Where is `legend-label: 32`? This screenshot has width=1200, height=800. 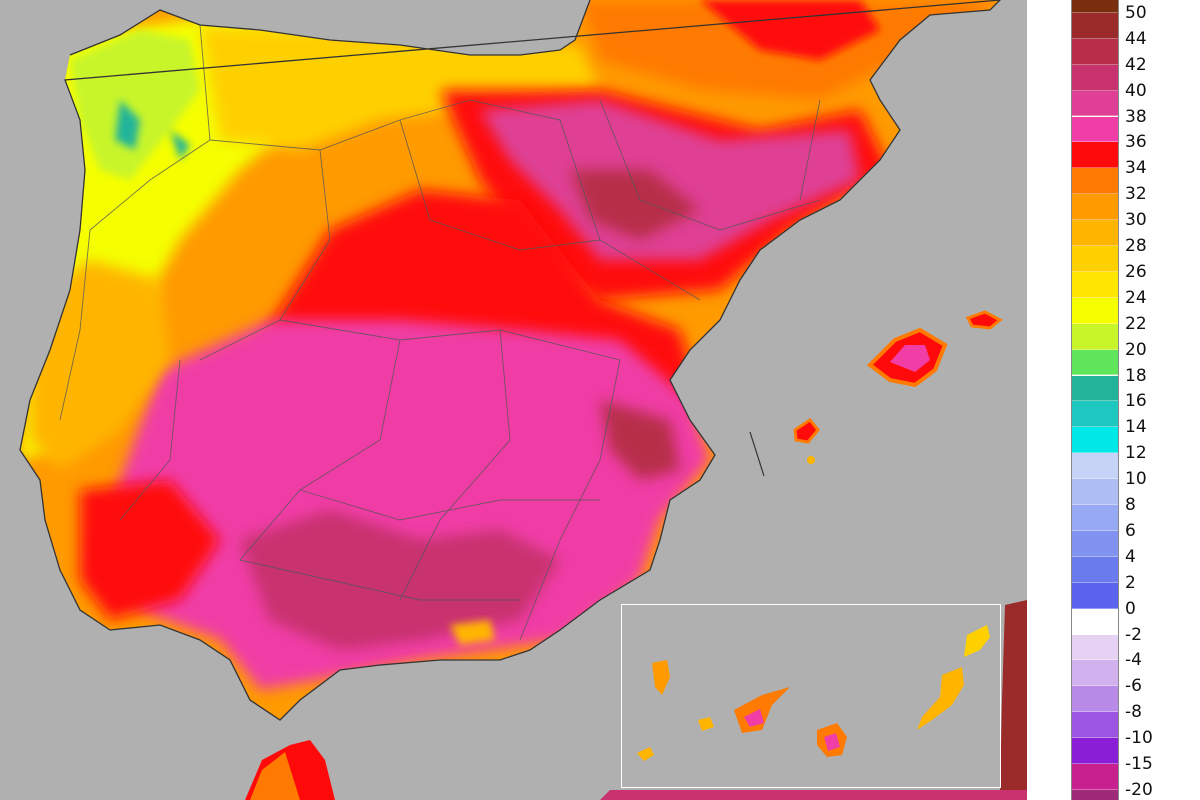
legend-label: 32 is located at coordinates (1136, 194).